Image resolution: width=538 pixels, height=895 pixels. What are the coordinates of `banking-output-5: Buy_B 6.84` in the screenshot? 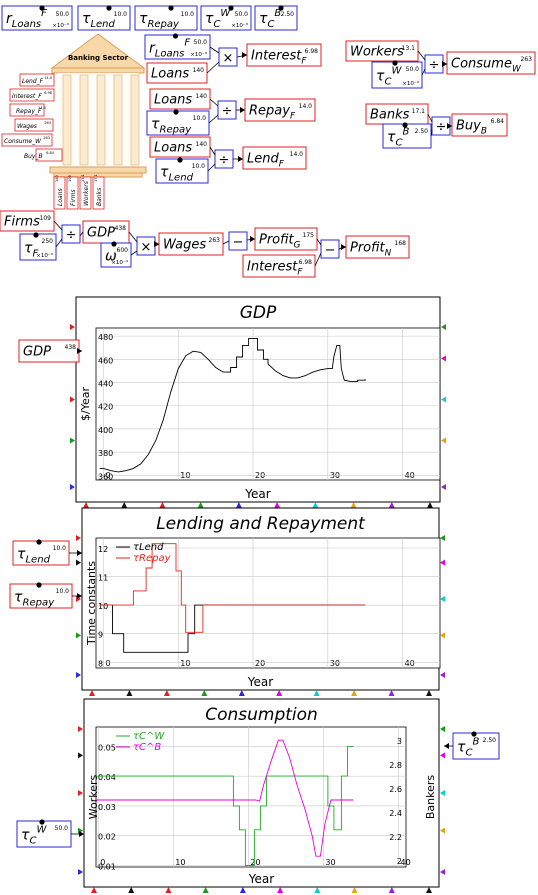 It's located at (43, 155).